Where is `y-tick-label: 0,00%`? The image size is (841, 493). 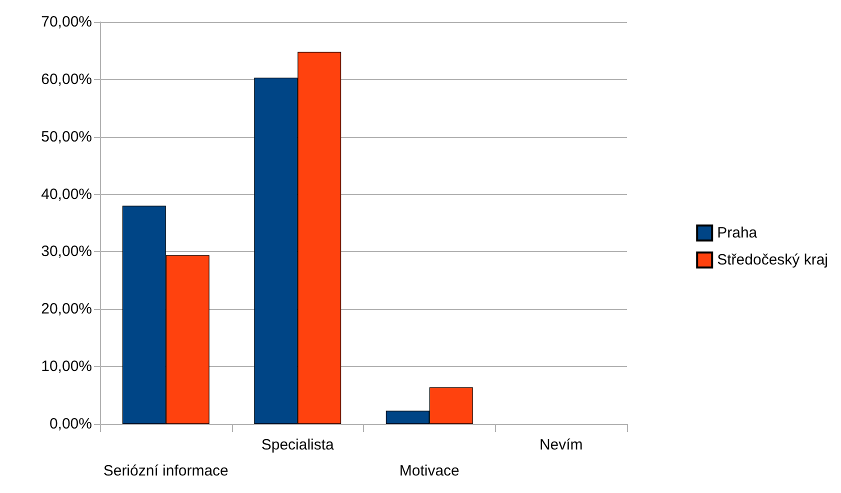
y-tick-label: 0,00% is located at coordinates (70, 424).